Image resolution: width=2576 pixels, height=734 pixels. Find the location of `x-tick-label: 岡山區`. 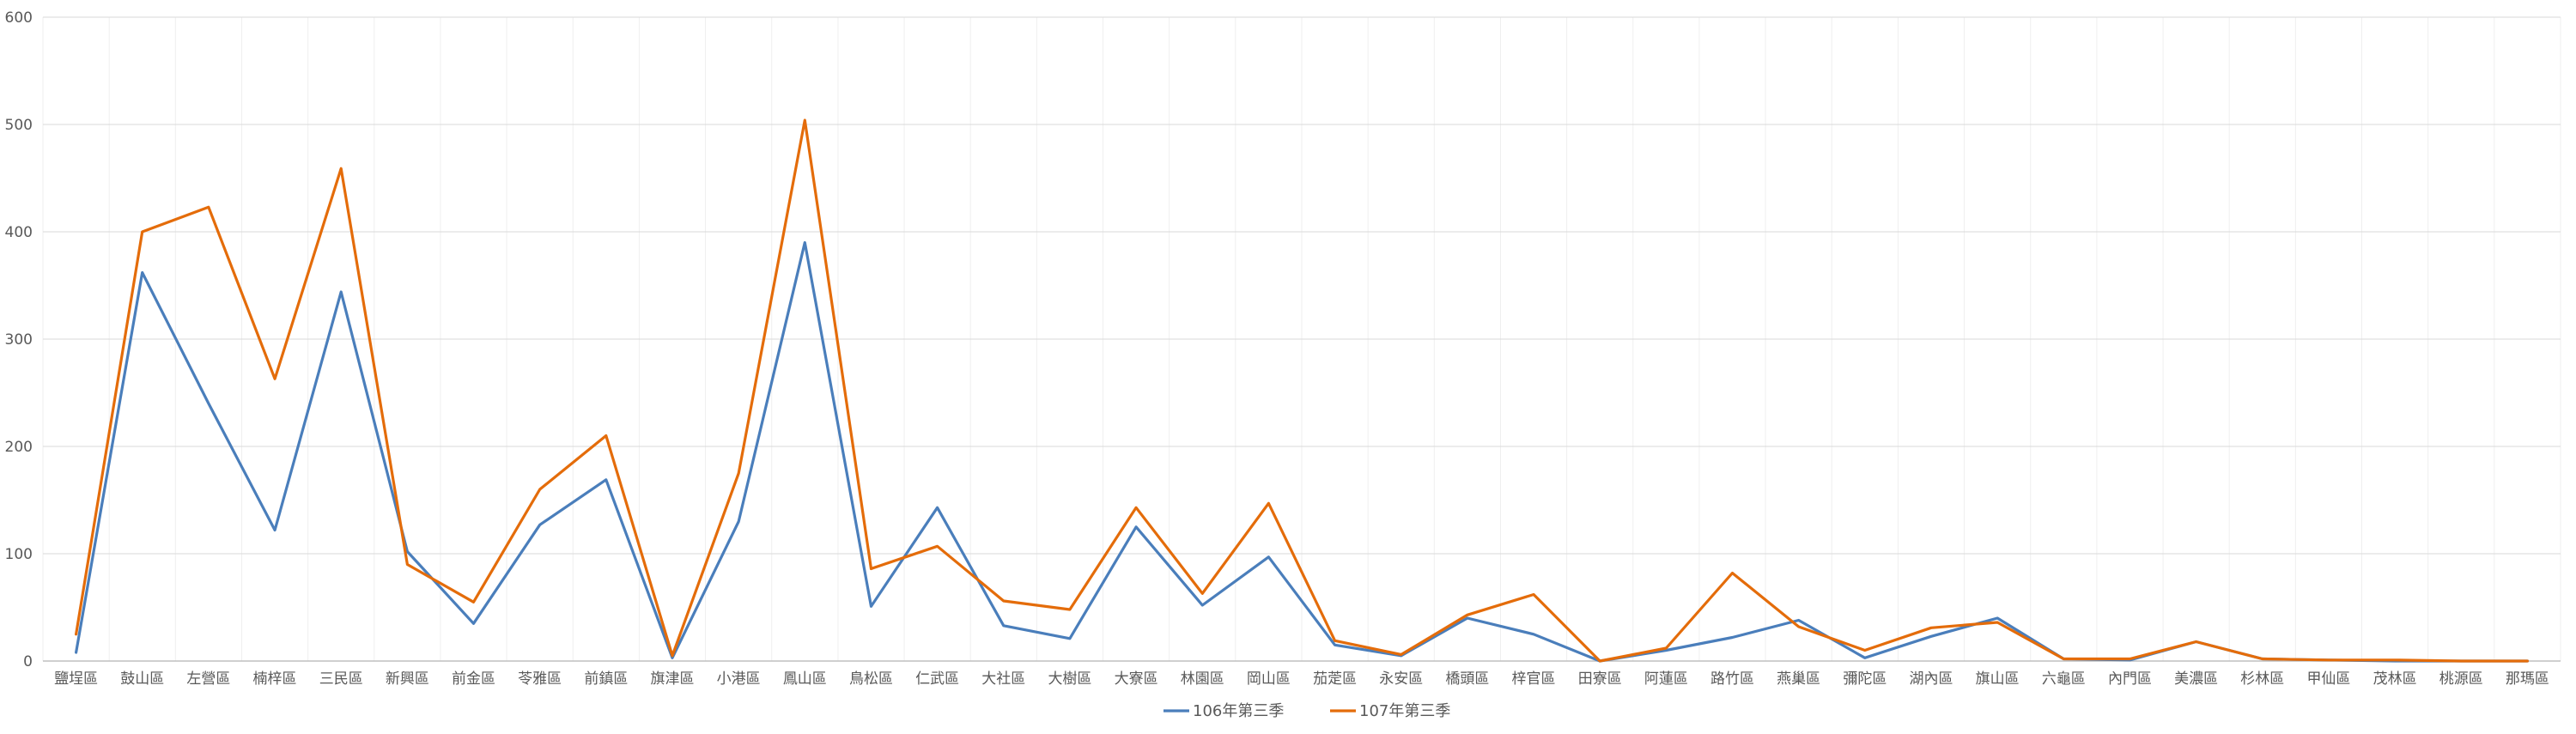

x-tick-label: 岡山區 is located at coordinates (1269, 679).